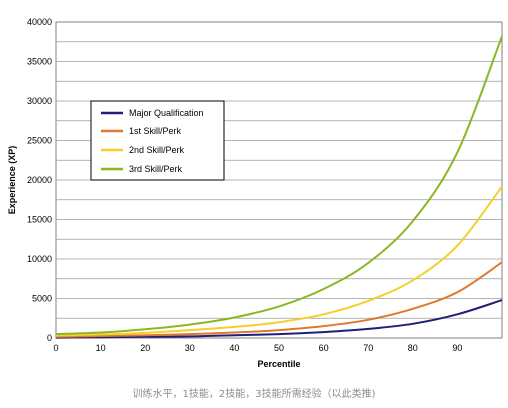 The height and width of the screenshot is (408, 508). What do you see at coordinates (234, 348) in the screenshot?
I see `x-tick-label: 40` at bounding box center [234, 348].